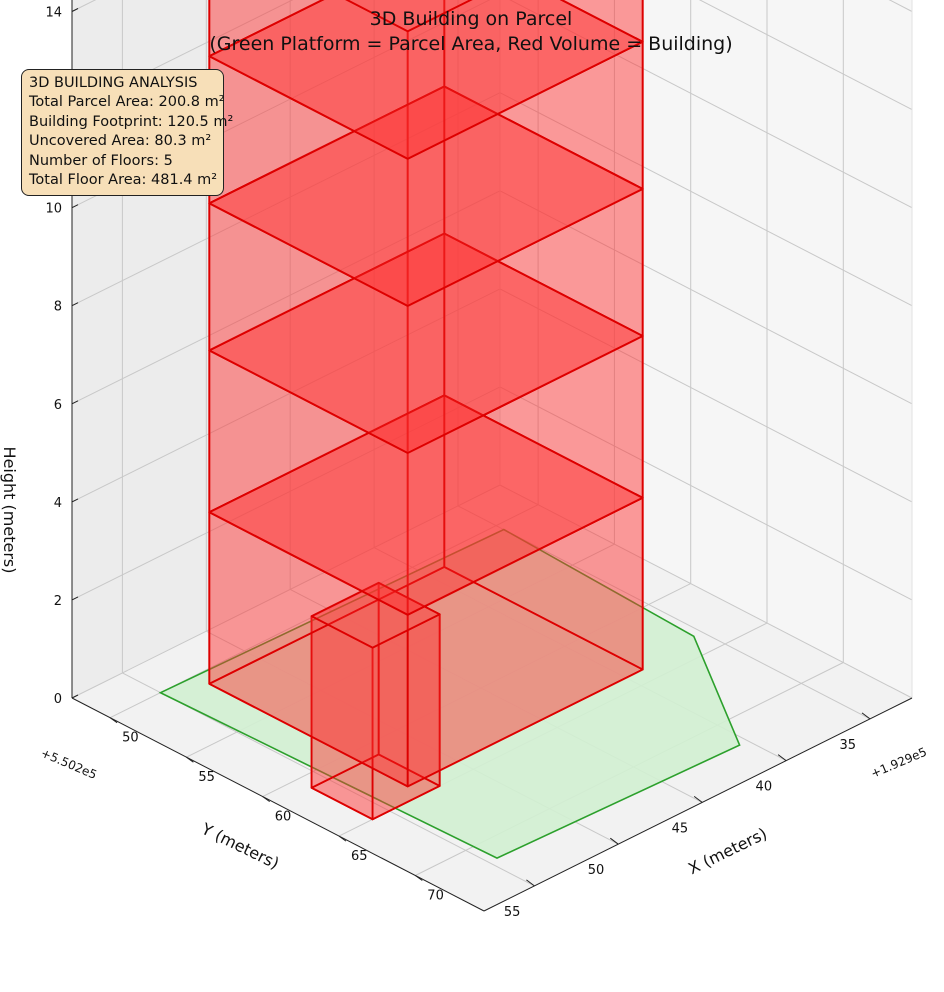 This screenshot has width=944, height=992. I want to click on x-axis-offset: +1.929e5, so click(899, 763).